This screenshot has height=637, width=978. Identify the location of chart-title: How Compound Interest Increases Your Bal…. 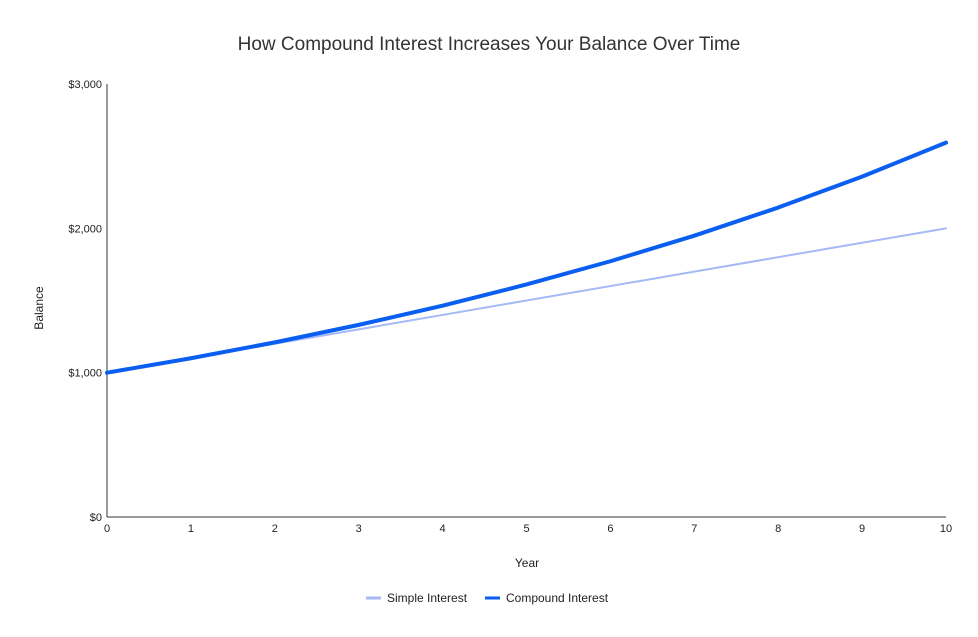
(489, 44).